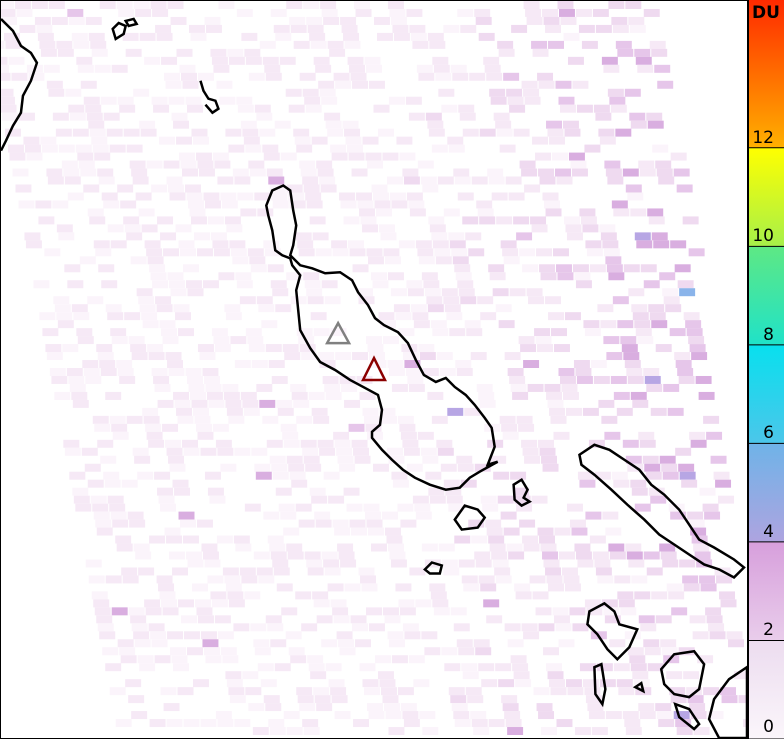  What do you see at coordinates (766, 369) in the screenshot?
I see `colorbar-gradient` at bounding box center [766, 369].